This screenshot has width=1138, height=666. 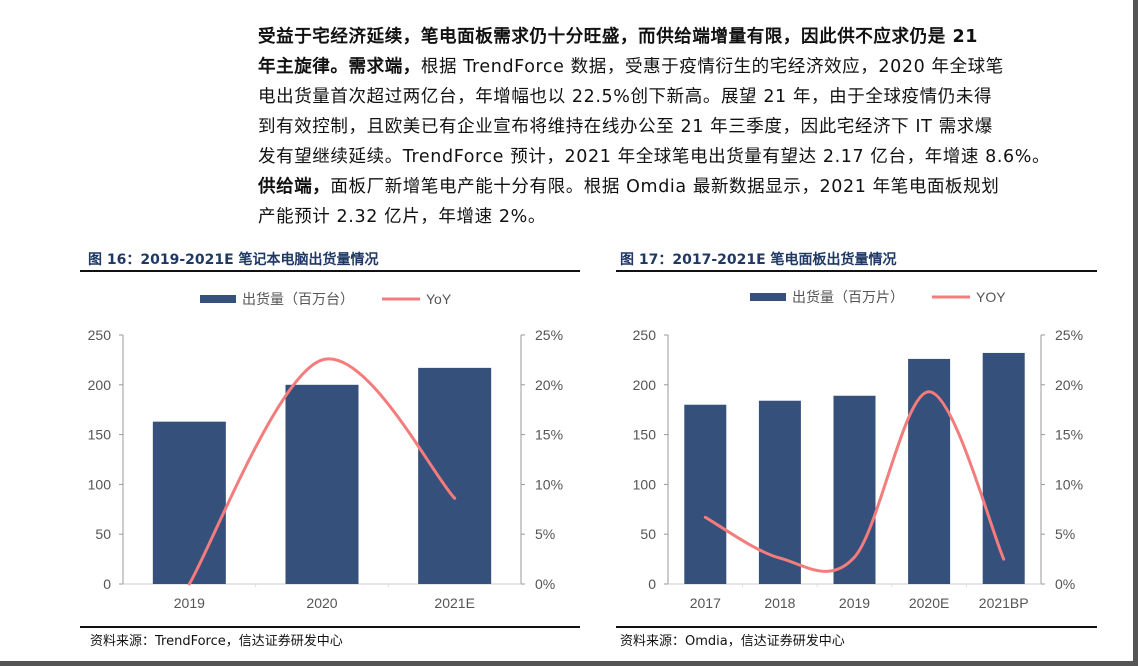 I want to click on legend-line-label: YoY, so click(x=439, y=299).